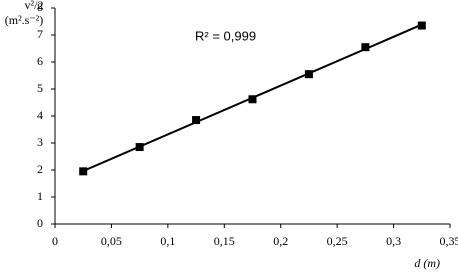 Image resolution: width=458 pixels, height=273 pixels. What do you see at coordinates (40, 196) in the screenshot?
I see `y-tick-label: 1` at bounding box center [40, 196].